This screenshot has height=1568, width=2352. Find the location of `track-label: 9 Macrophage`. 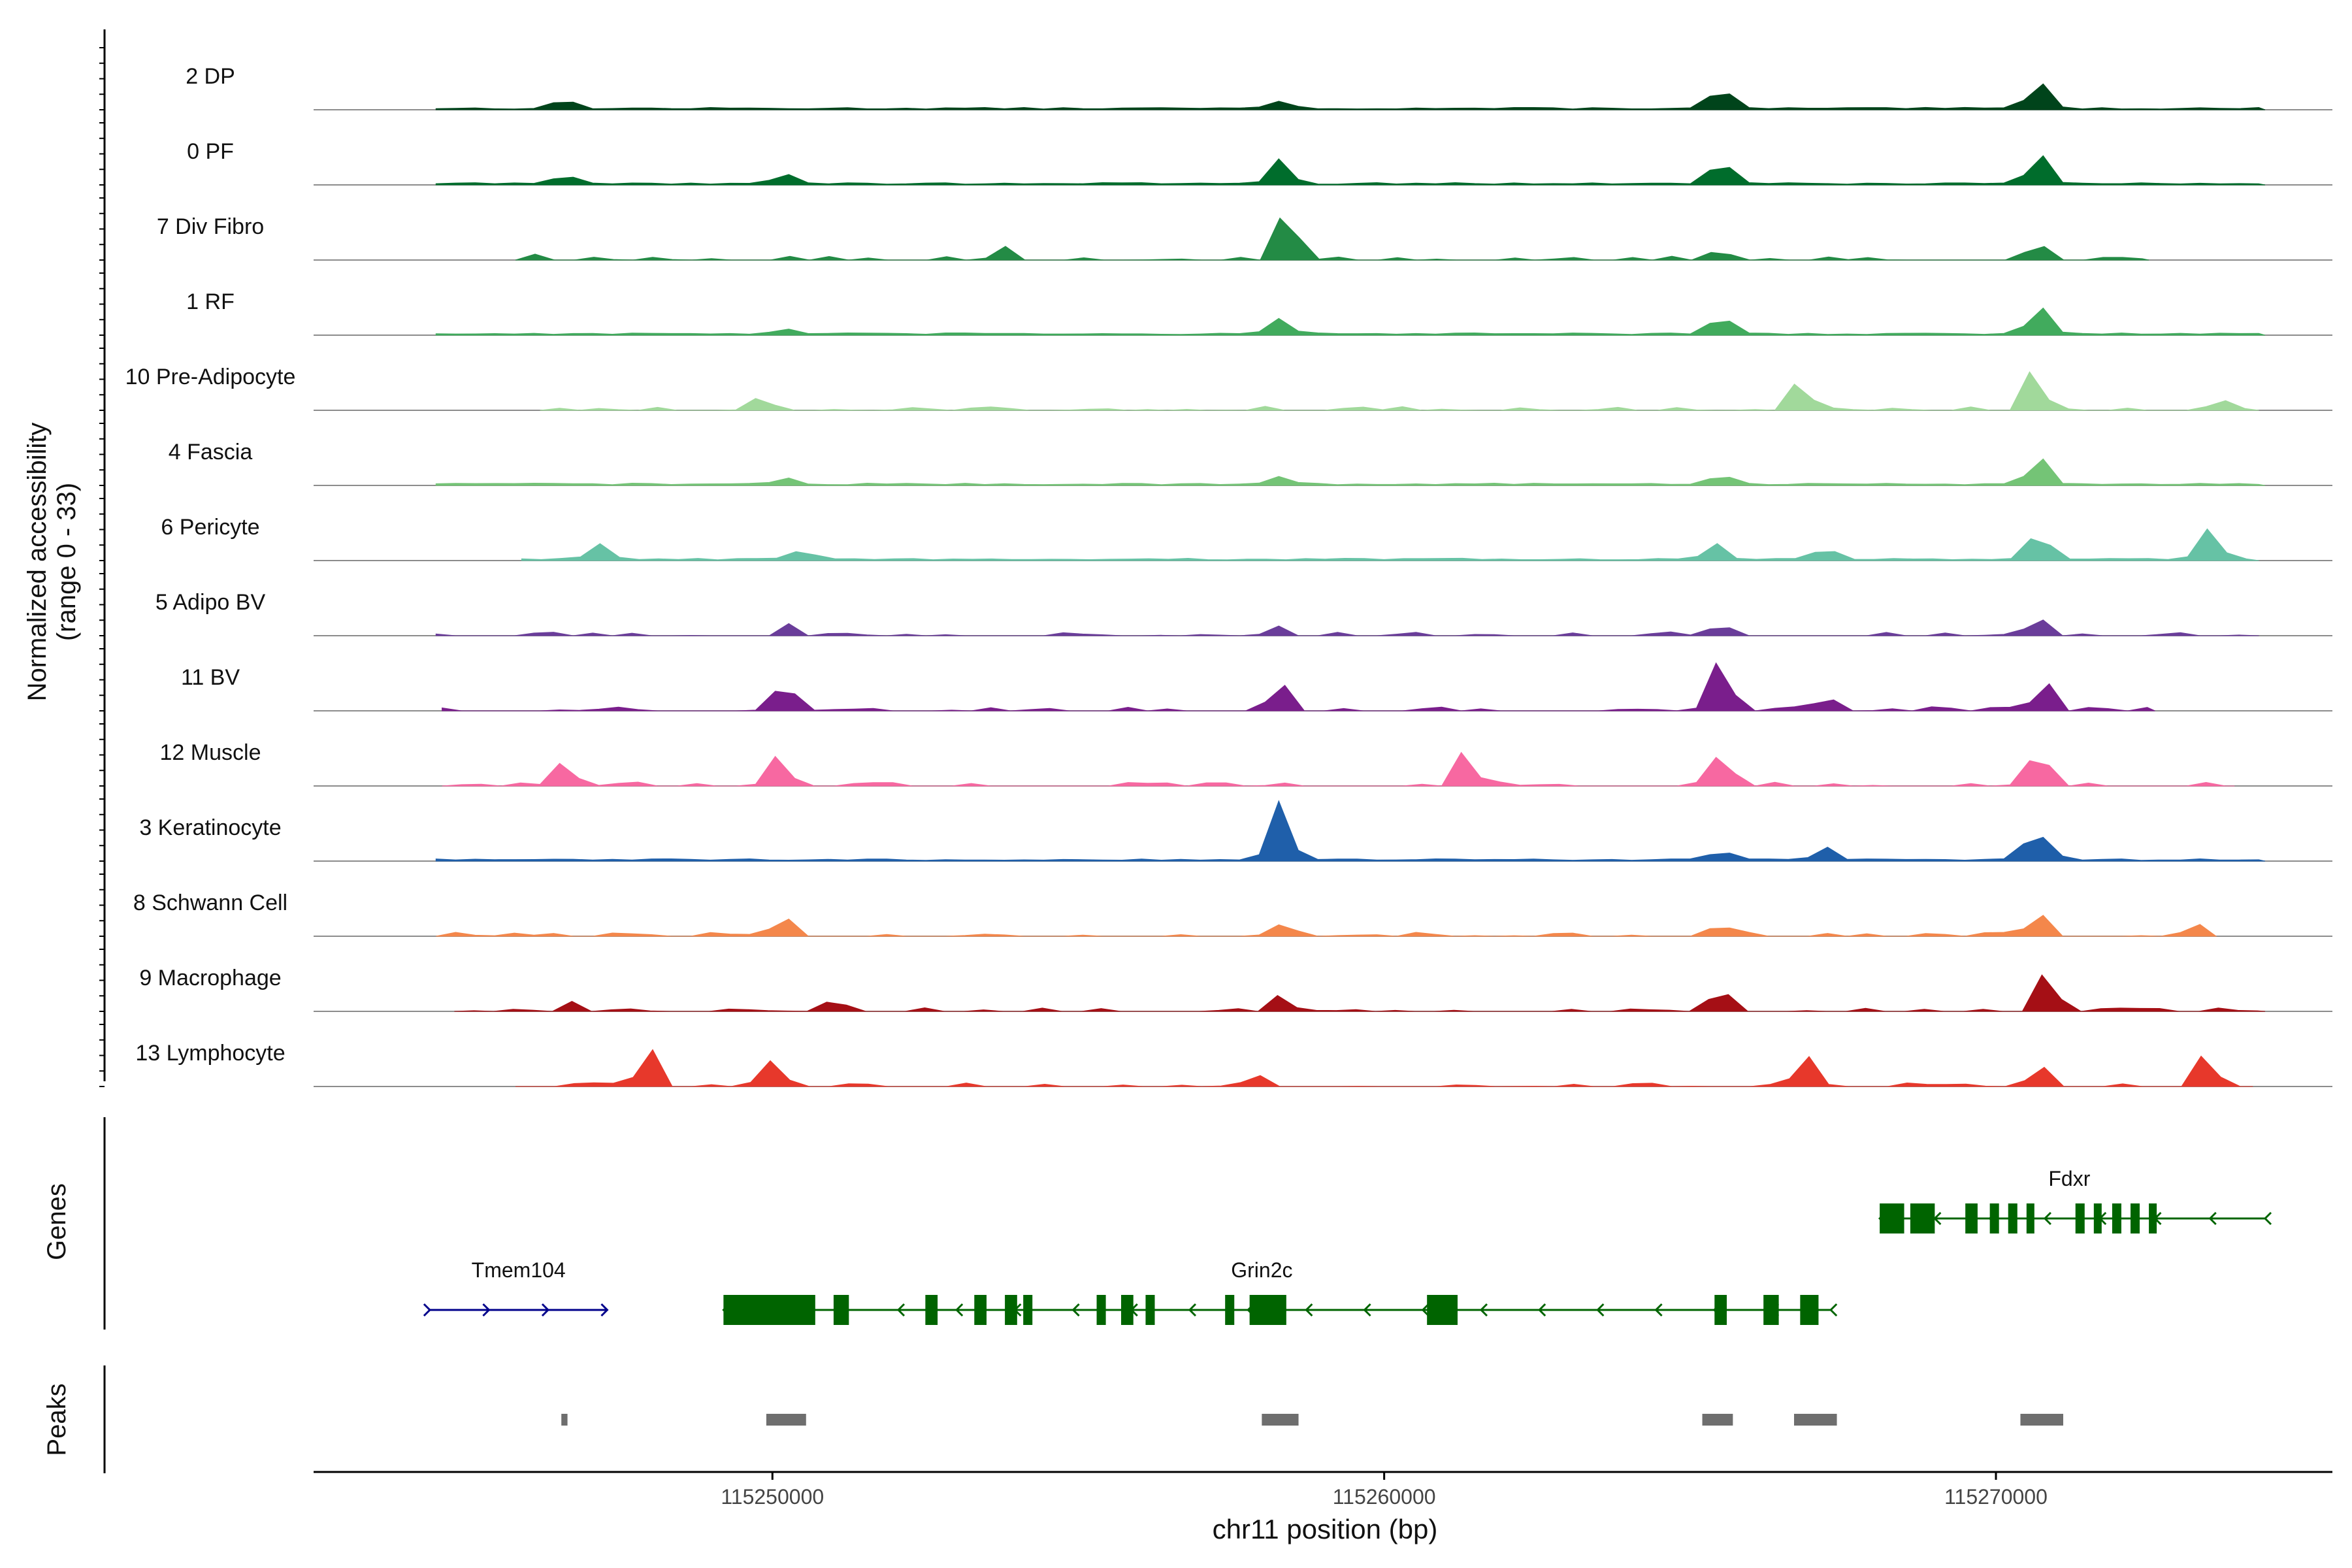

track-label: 9 Macrophage is located at coordinates (210, 978).